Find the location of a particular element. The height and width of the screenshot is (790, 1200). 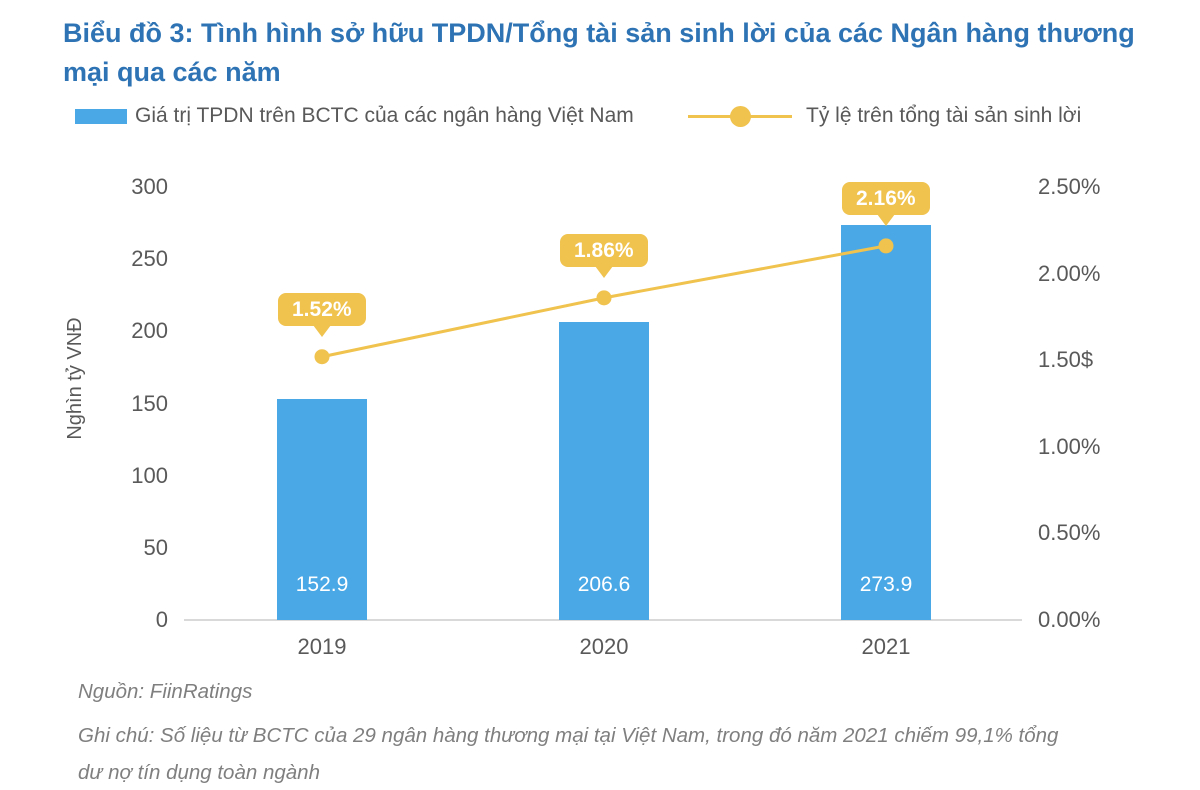

left-axis-tick: 250 is located at coordinates (149, 259).